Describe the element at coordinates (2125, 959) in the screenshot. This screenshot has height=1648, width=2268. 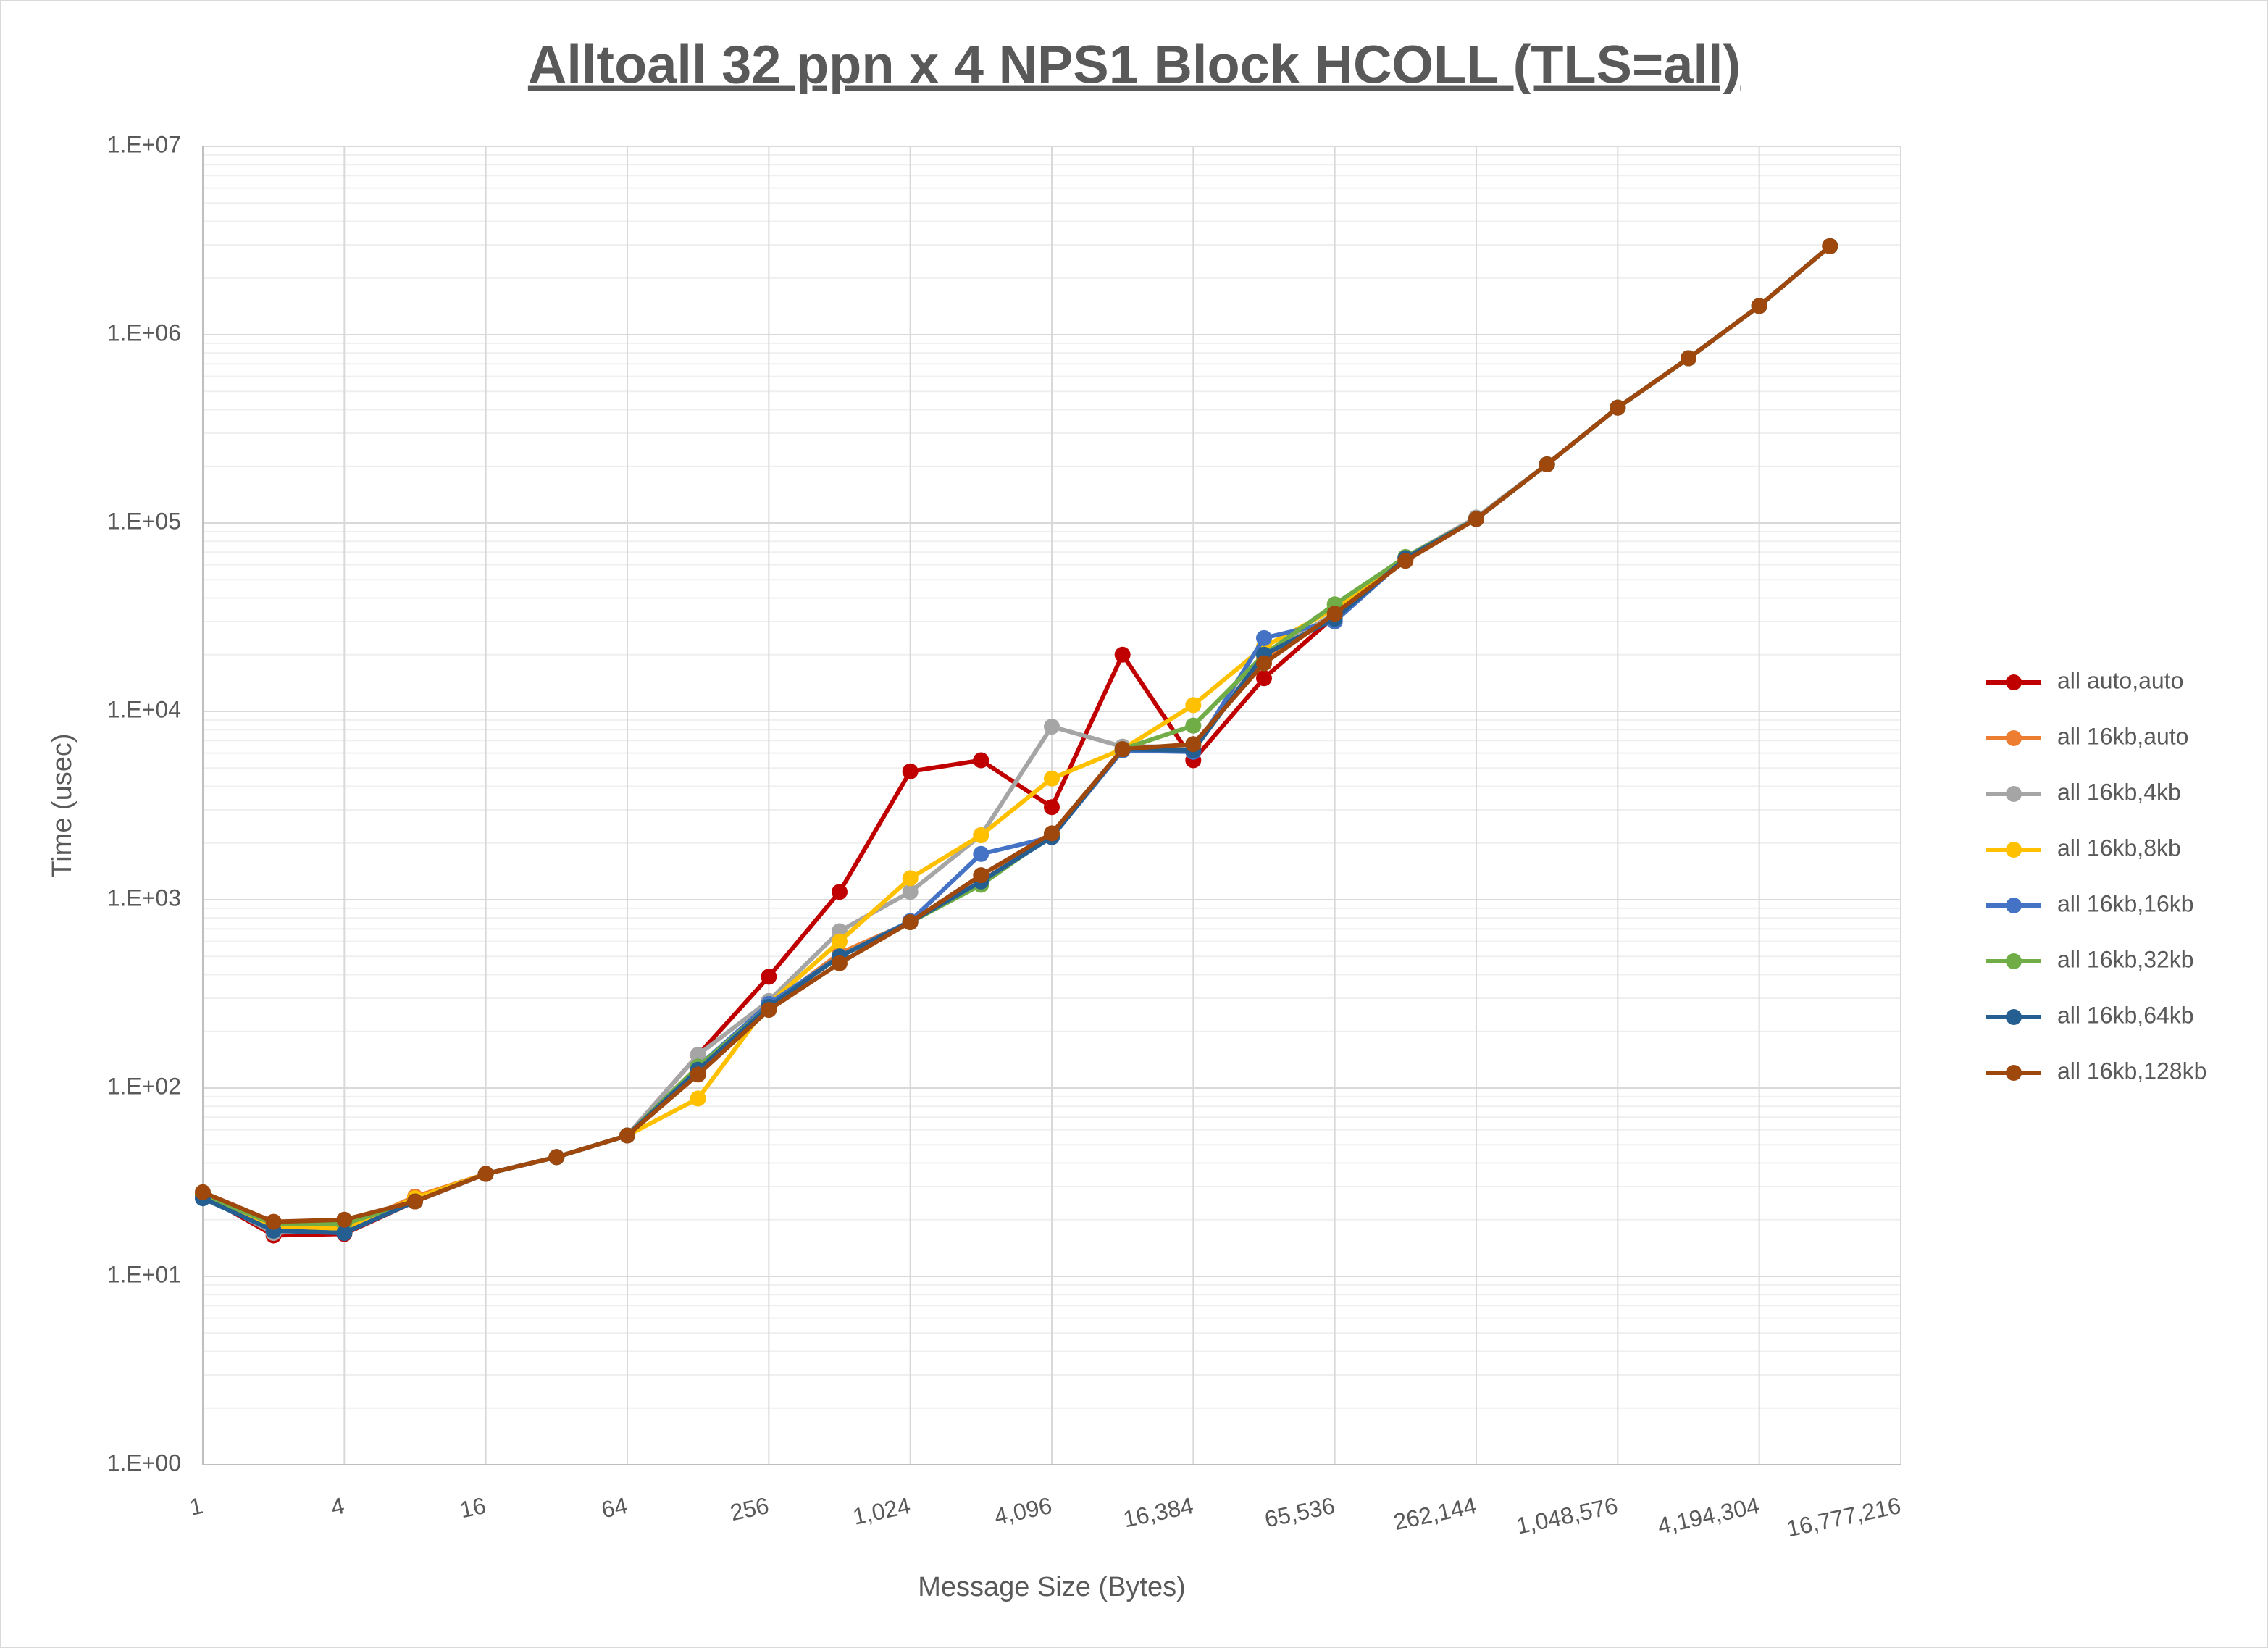
I see `legend-label: all 16kb,32kb` at that location.